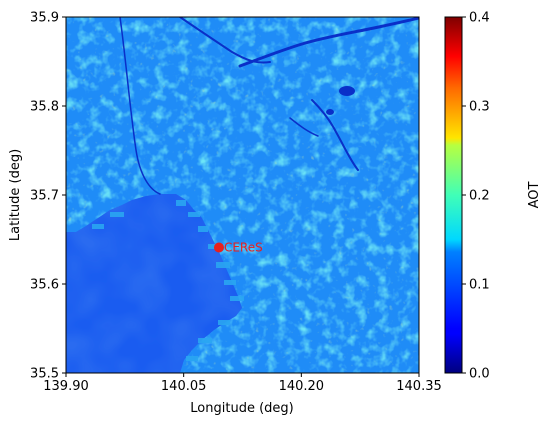  I want to click on colorbar-tick-label-1: 0.1, so click(479, 285).